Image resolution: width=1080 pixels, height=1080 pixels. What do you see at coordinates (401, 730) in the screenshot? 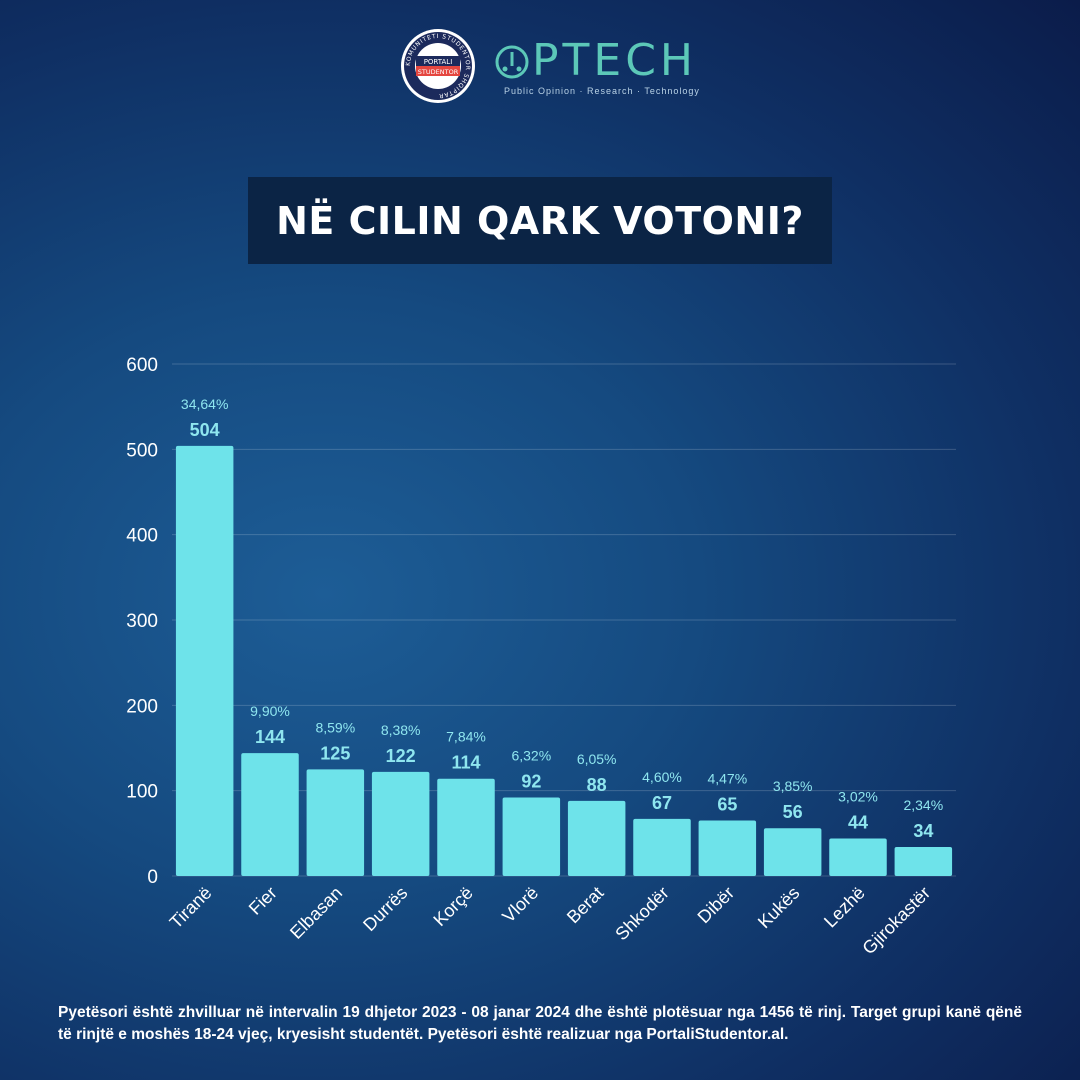
I see `percent-label: 8,38%` at bounding box center [401, 730].